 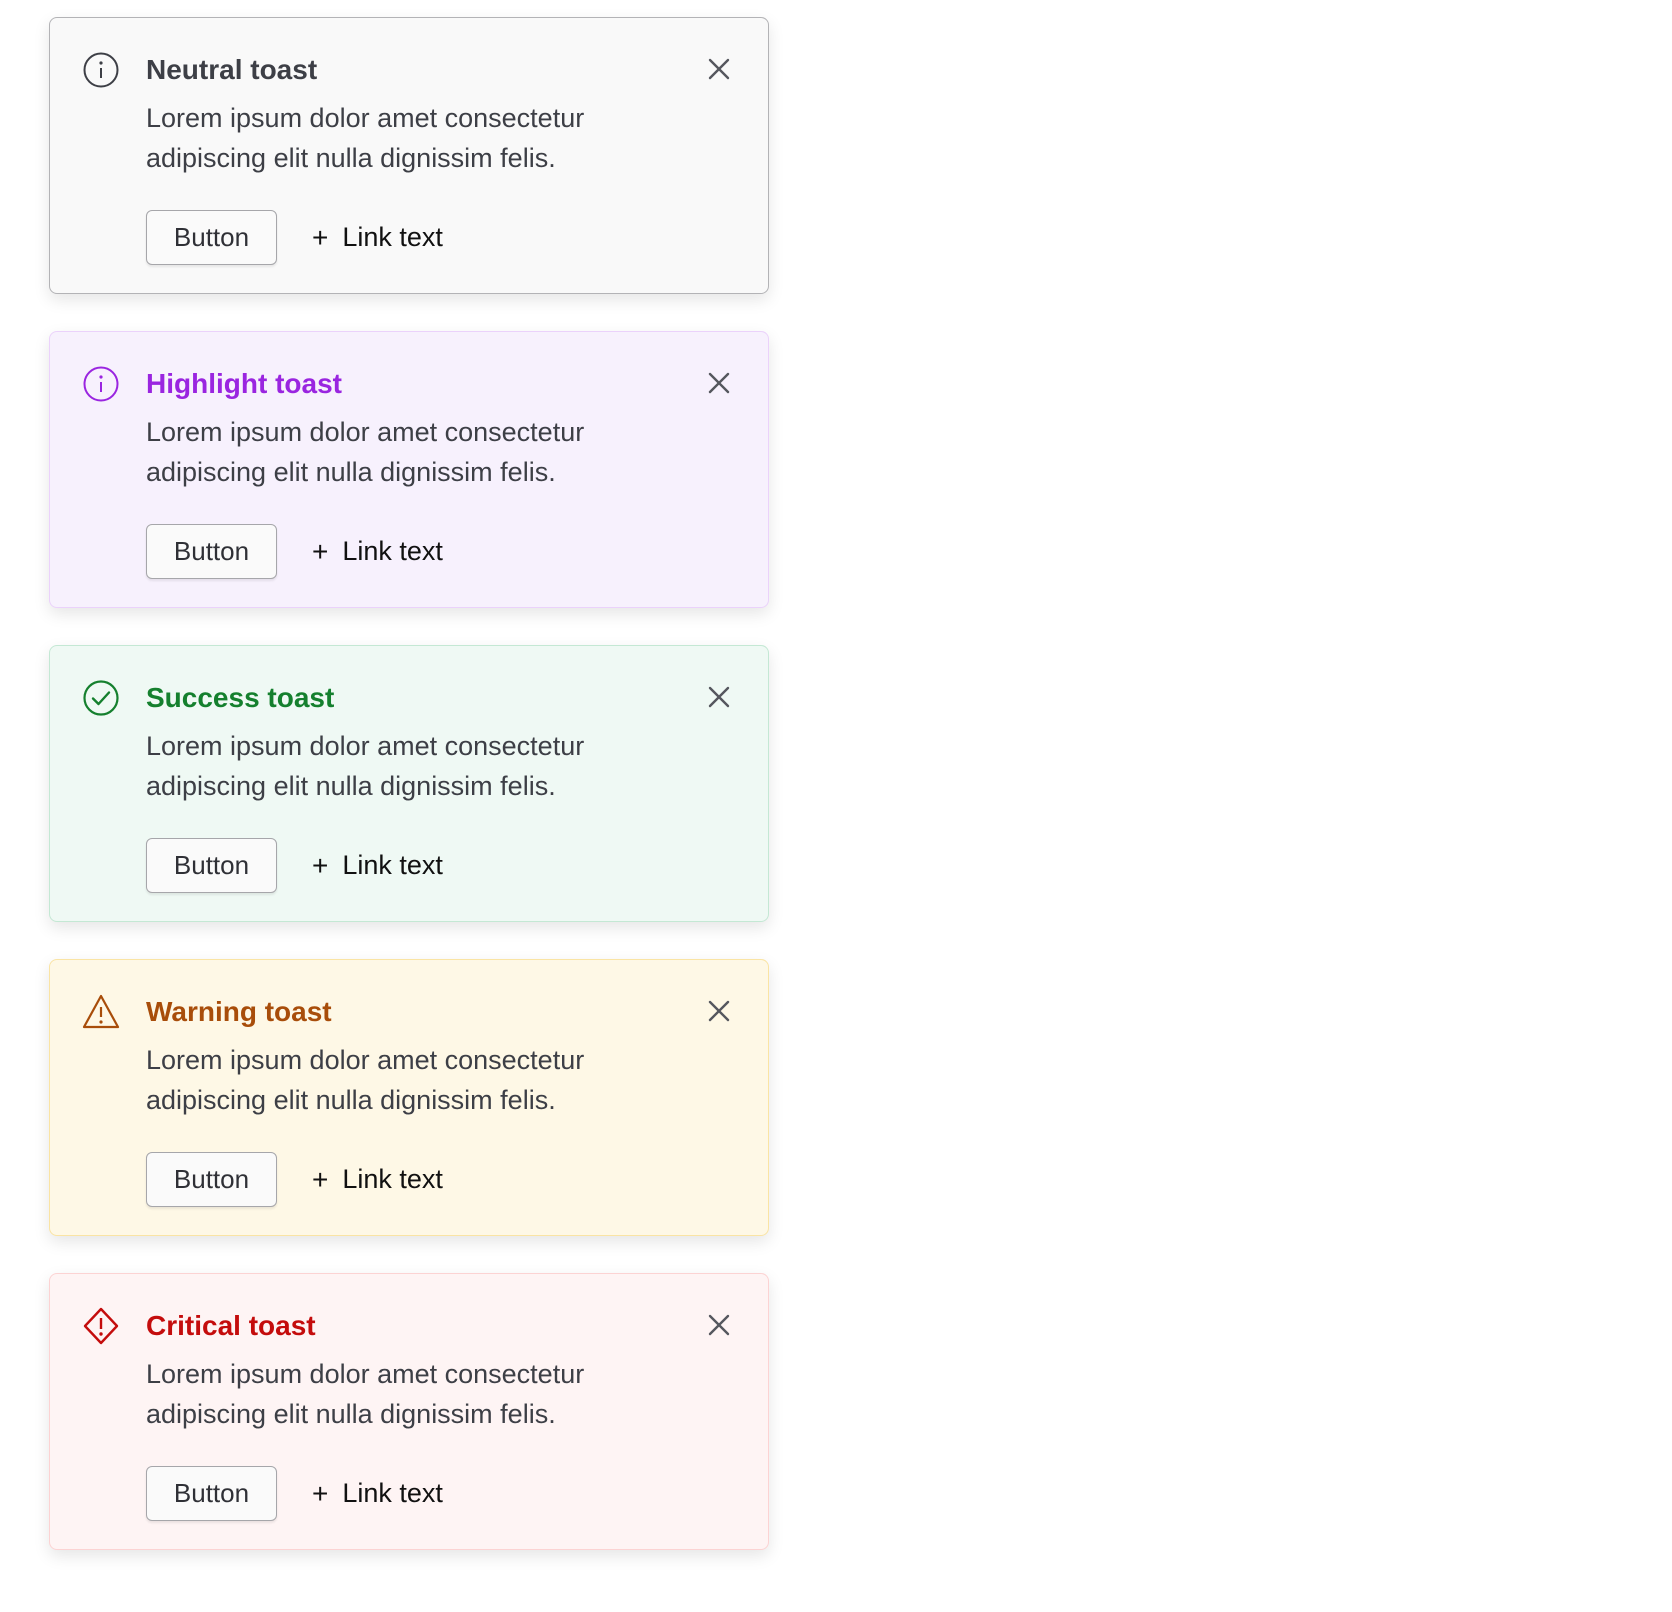 What do you see at coordinates (231, 1325) in the screenshot?
I see `toast-title: Critical toast` at bounding box center [231, 1325].